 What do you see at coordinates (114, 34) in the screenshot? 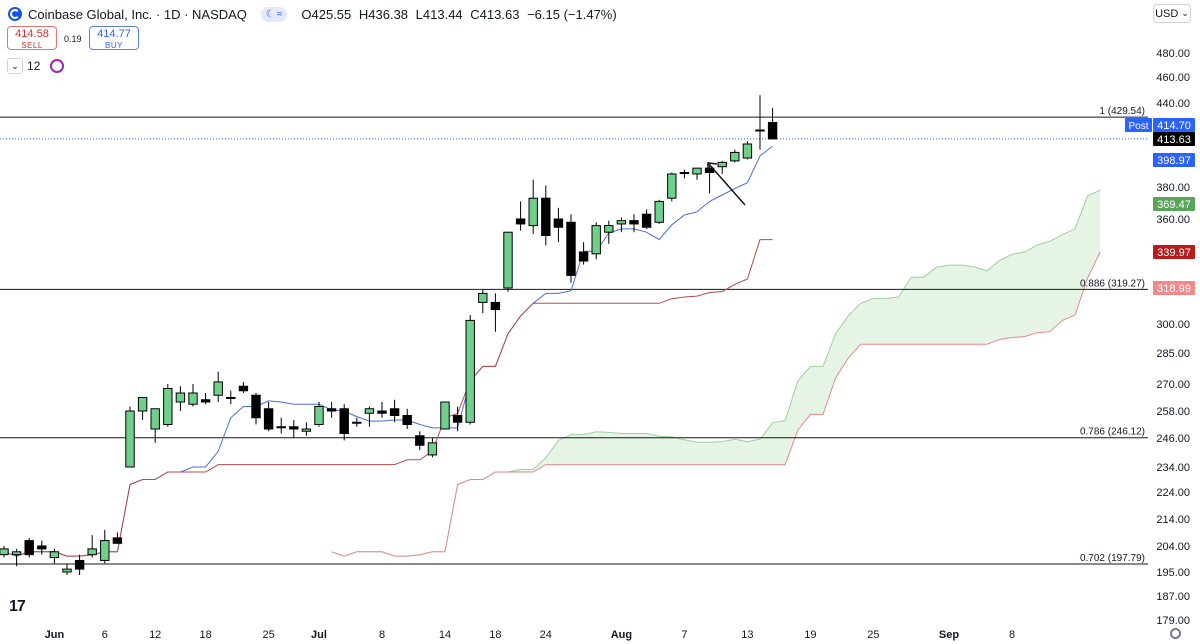
I see `buy-price: 414.77` at bounding box center [114, 34].